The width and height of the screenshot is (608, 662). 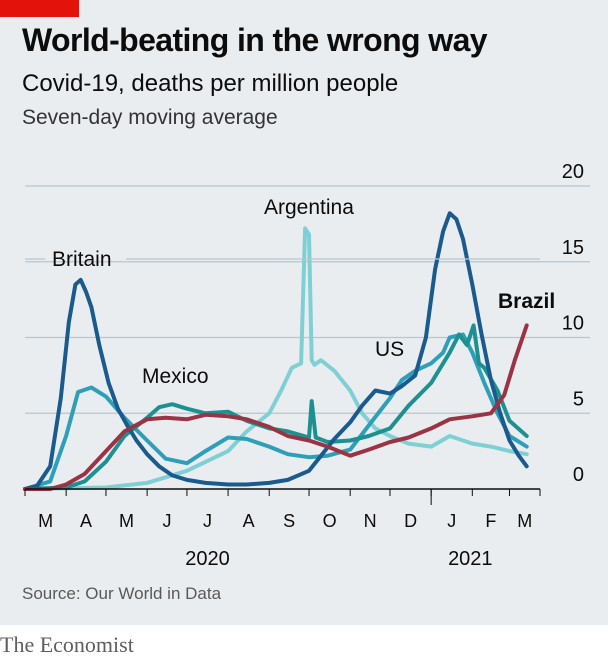 I want to click on chart-note: Seven-day moving average, so click(x=150, y=117).